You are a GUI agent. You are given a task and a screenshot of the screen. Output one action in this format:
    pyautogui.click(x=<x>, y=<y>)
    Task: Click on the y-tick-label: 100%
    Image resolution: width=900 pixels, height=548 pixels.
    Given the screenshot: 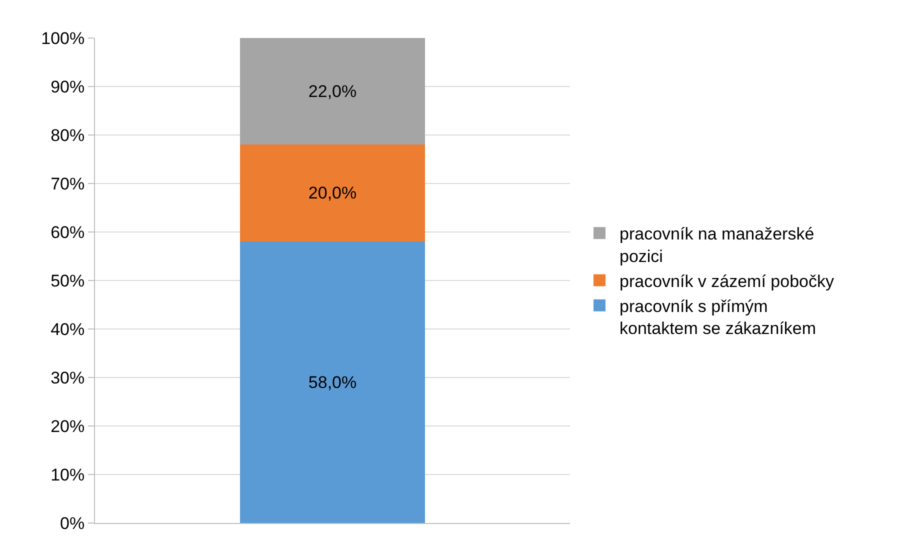 What is the action you would take?
    pyautogui.click(x=63, y=38)
    